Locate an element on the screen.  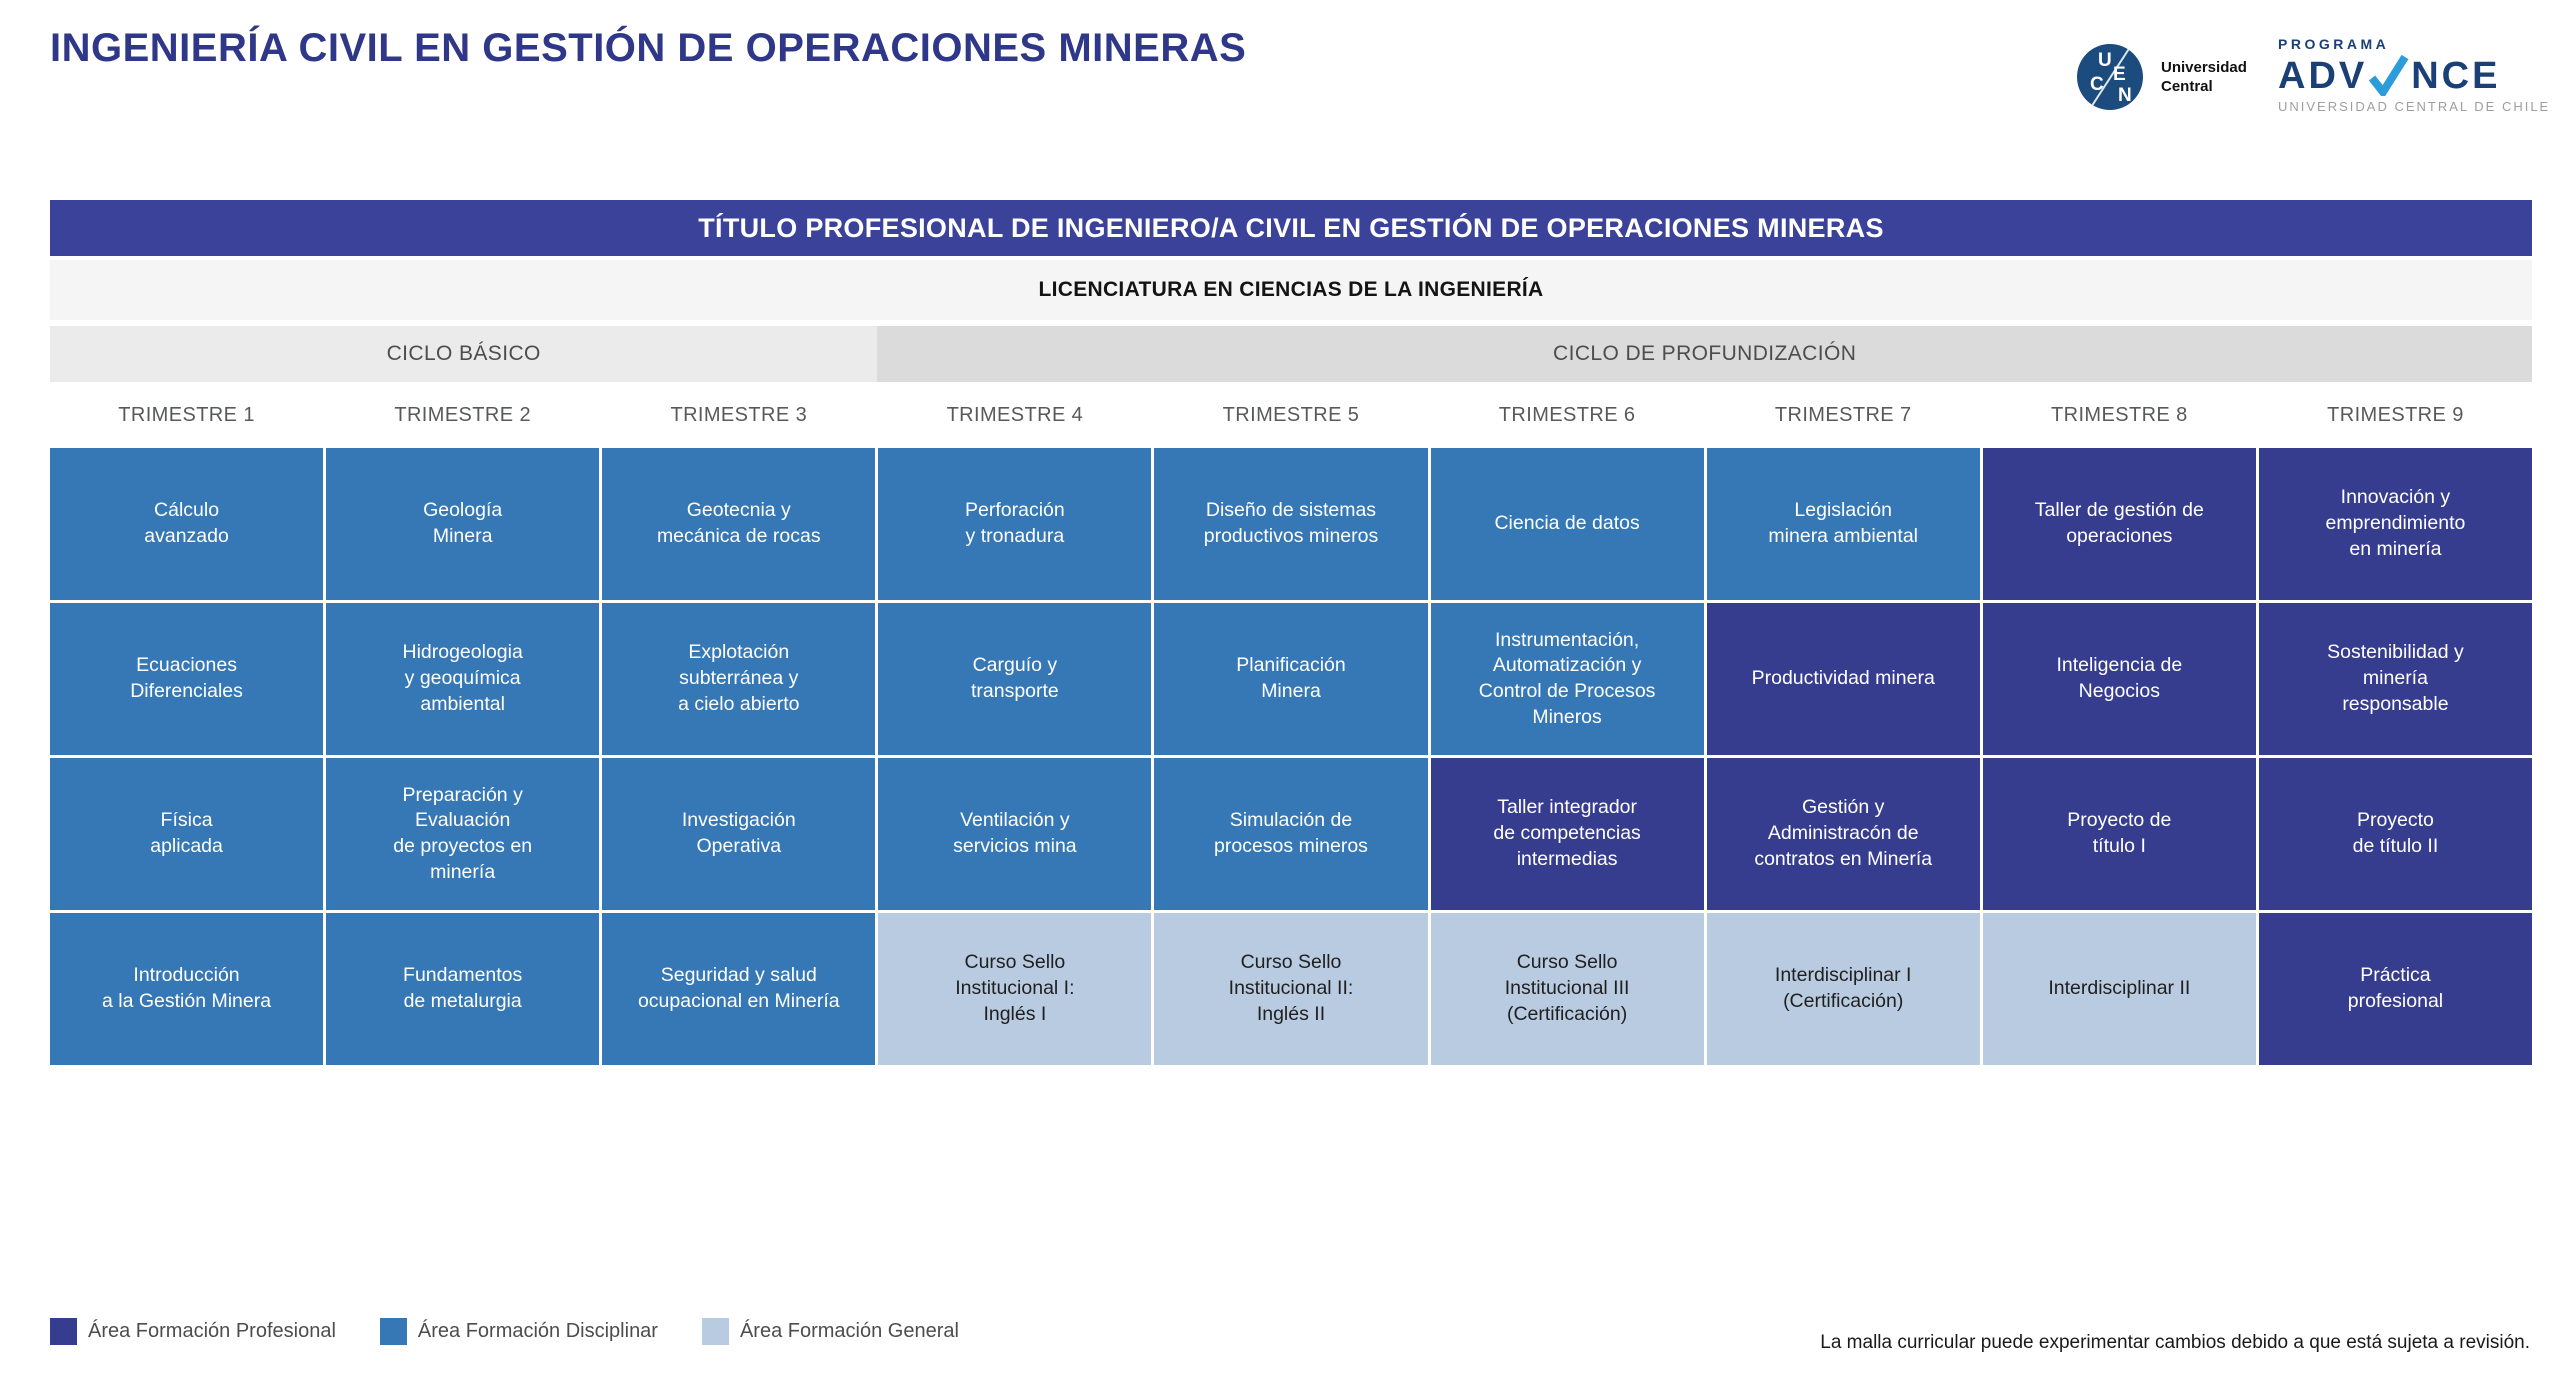
course-cell: Interdisciplinar I (Certificación) is located at coordinates (1843, 989).